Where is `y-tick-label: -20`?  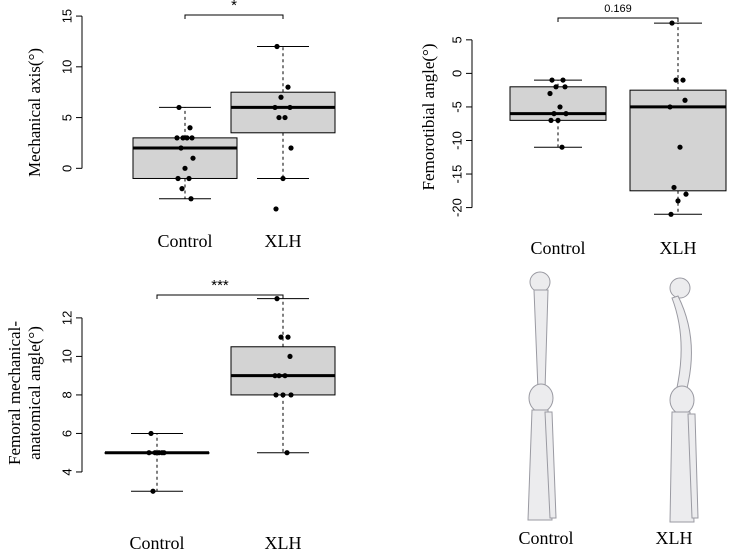
y-tick-label: -20 is located at coordinates (456, 207).